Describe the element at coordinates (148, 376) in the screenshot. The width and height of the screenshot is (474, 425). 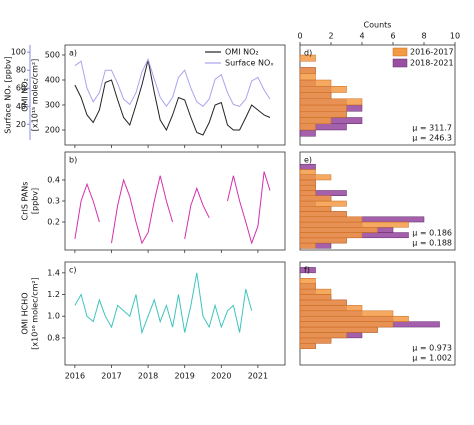
I see `x-tick-label: 2018` at that location.